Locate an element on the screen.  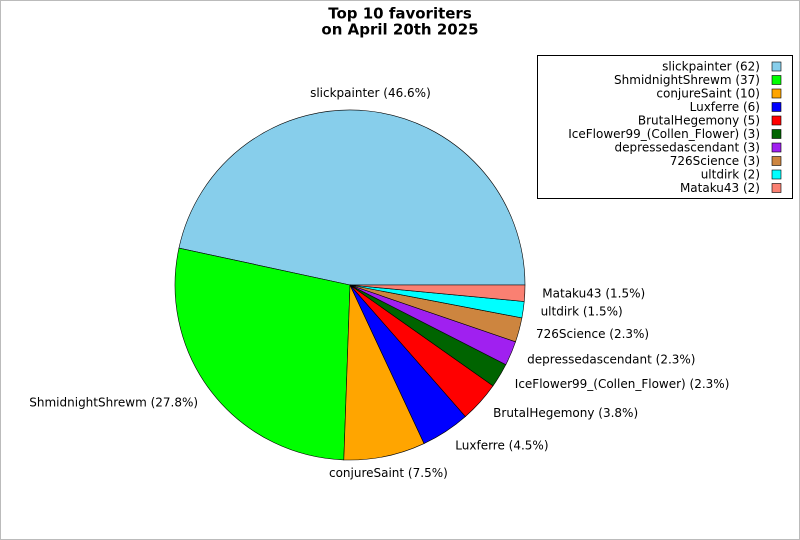
legend-label: Luxferre (6) is located at coordinates (725, 107).